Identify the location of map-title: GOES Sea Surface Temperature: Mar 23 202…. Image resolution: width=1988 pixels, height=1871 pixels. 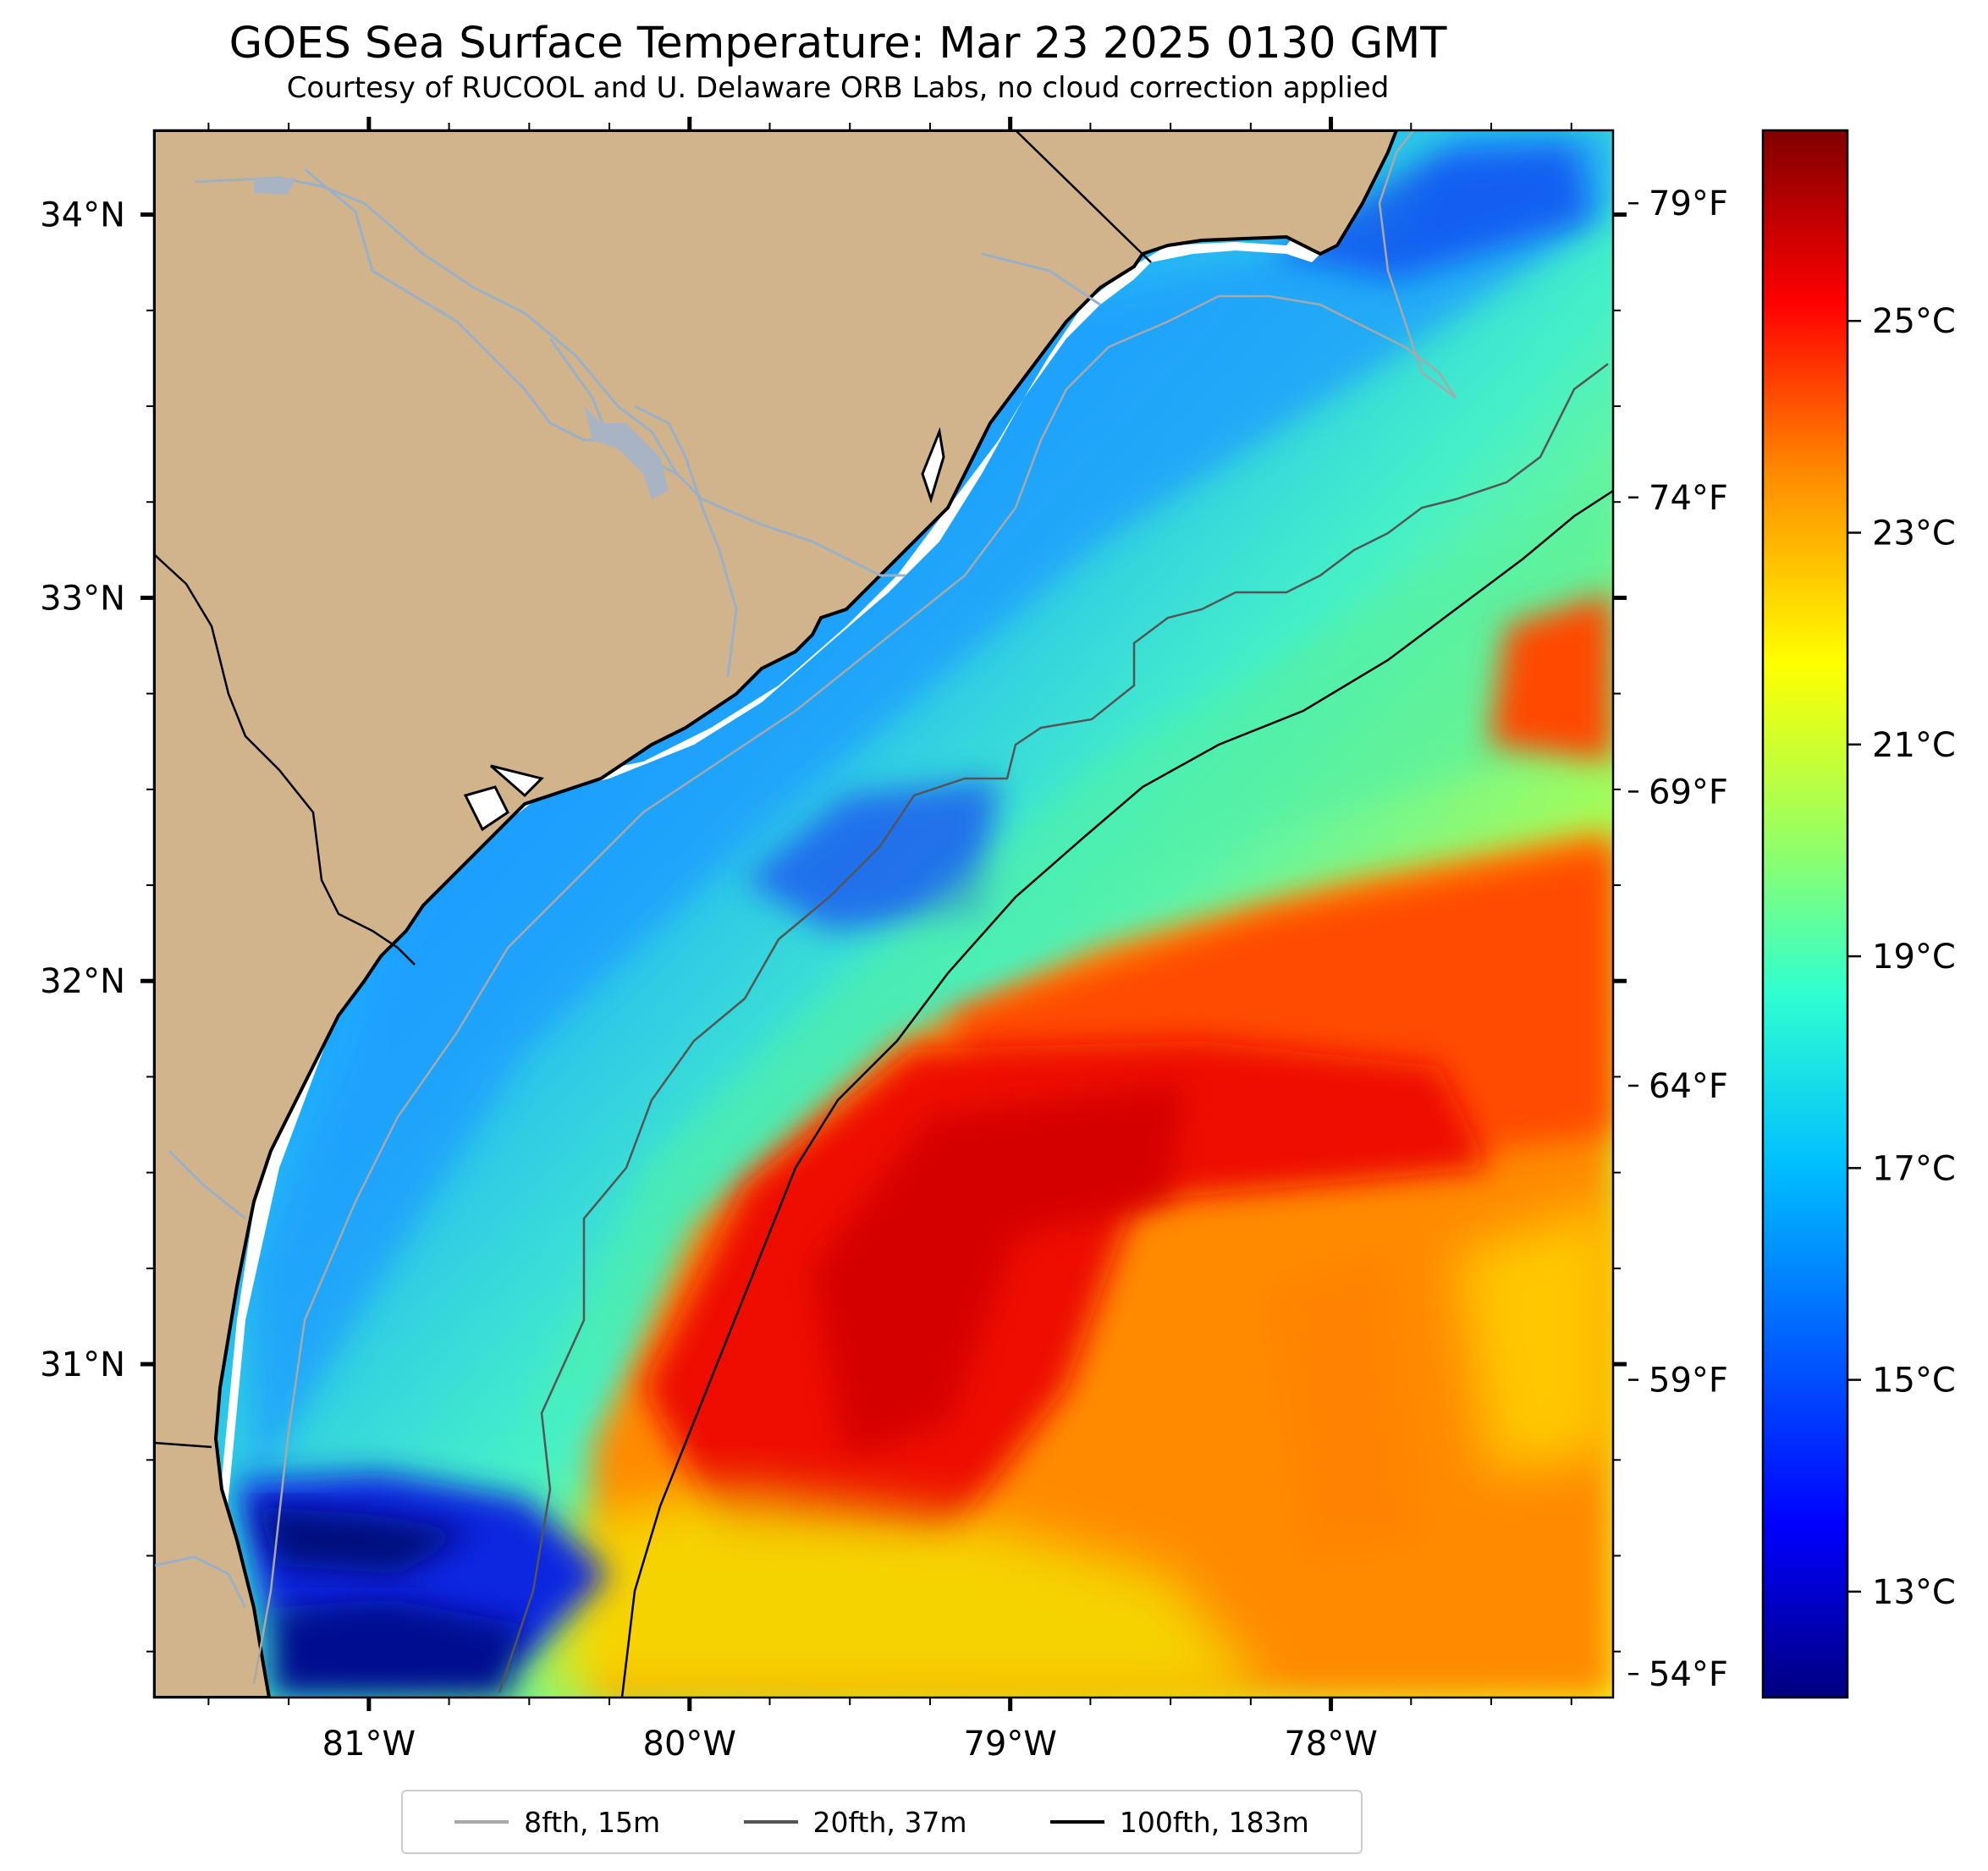
(838, 44).